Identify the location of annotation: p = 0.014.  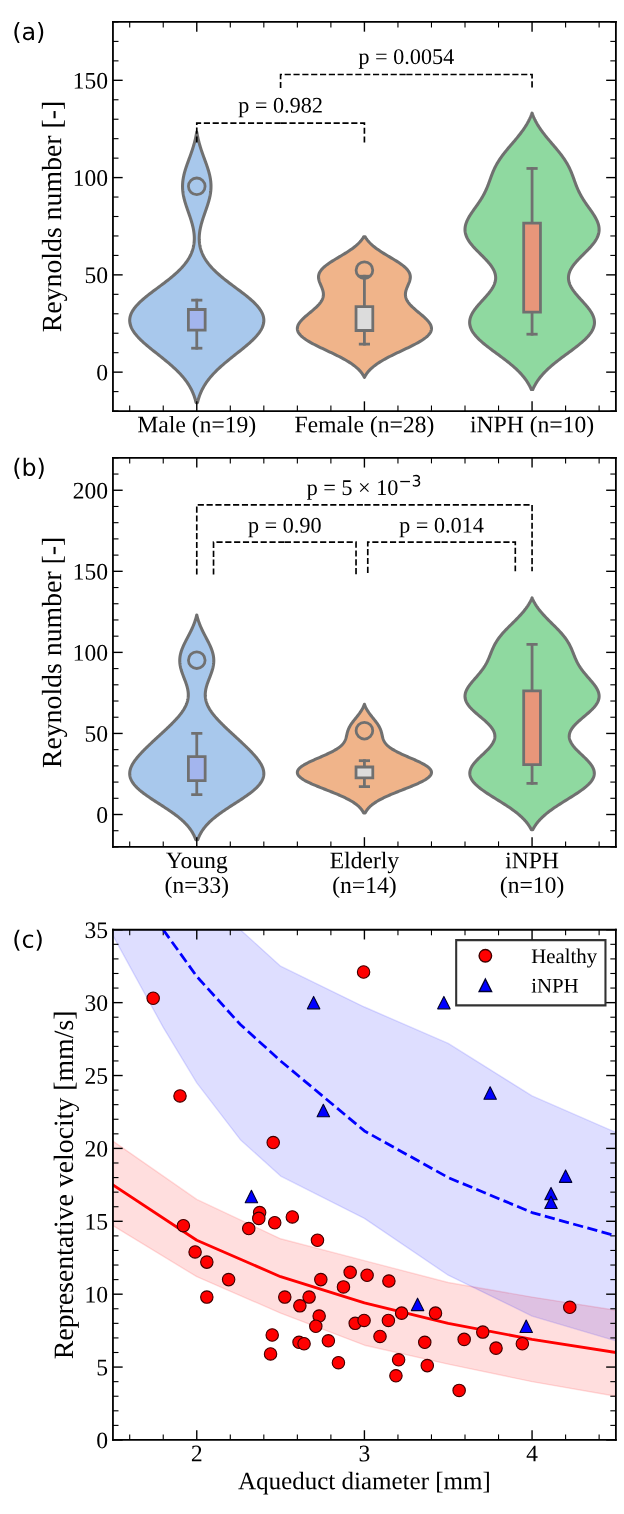
(441, 527).